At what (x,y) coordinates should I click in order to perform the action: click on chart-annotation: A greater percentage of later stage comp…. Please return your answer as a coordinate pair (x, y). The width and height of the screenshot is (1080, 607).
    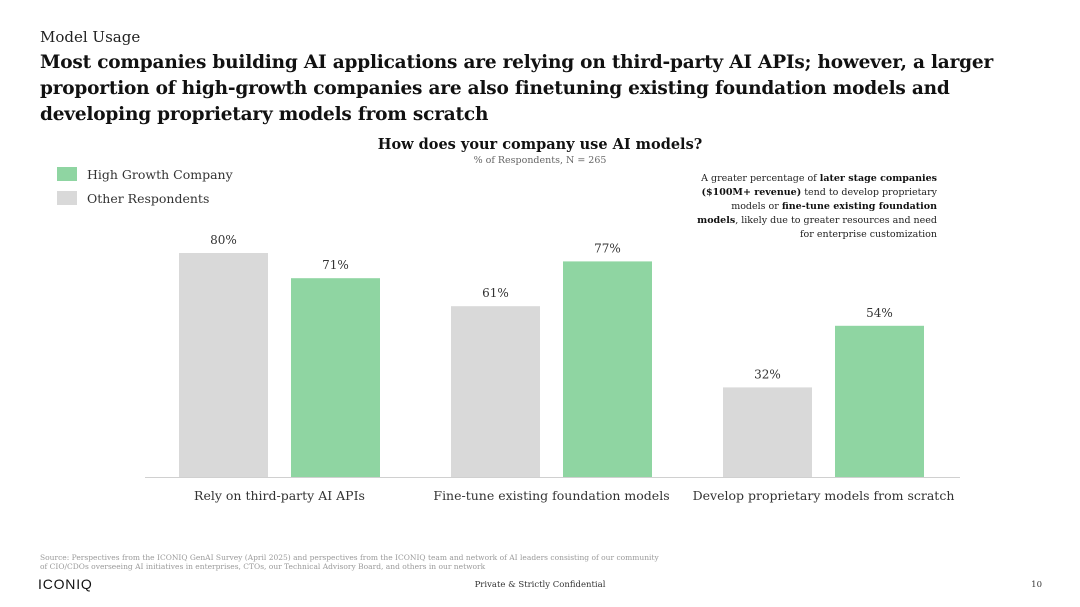
    Looking at the image, I should click on (817, 207).